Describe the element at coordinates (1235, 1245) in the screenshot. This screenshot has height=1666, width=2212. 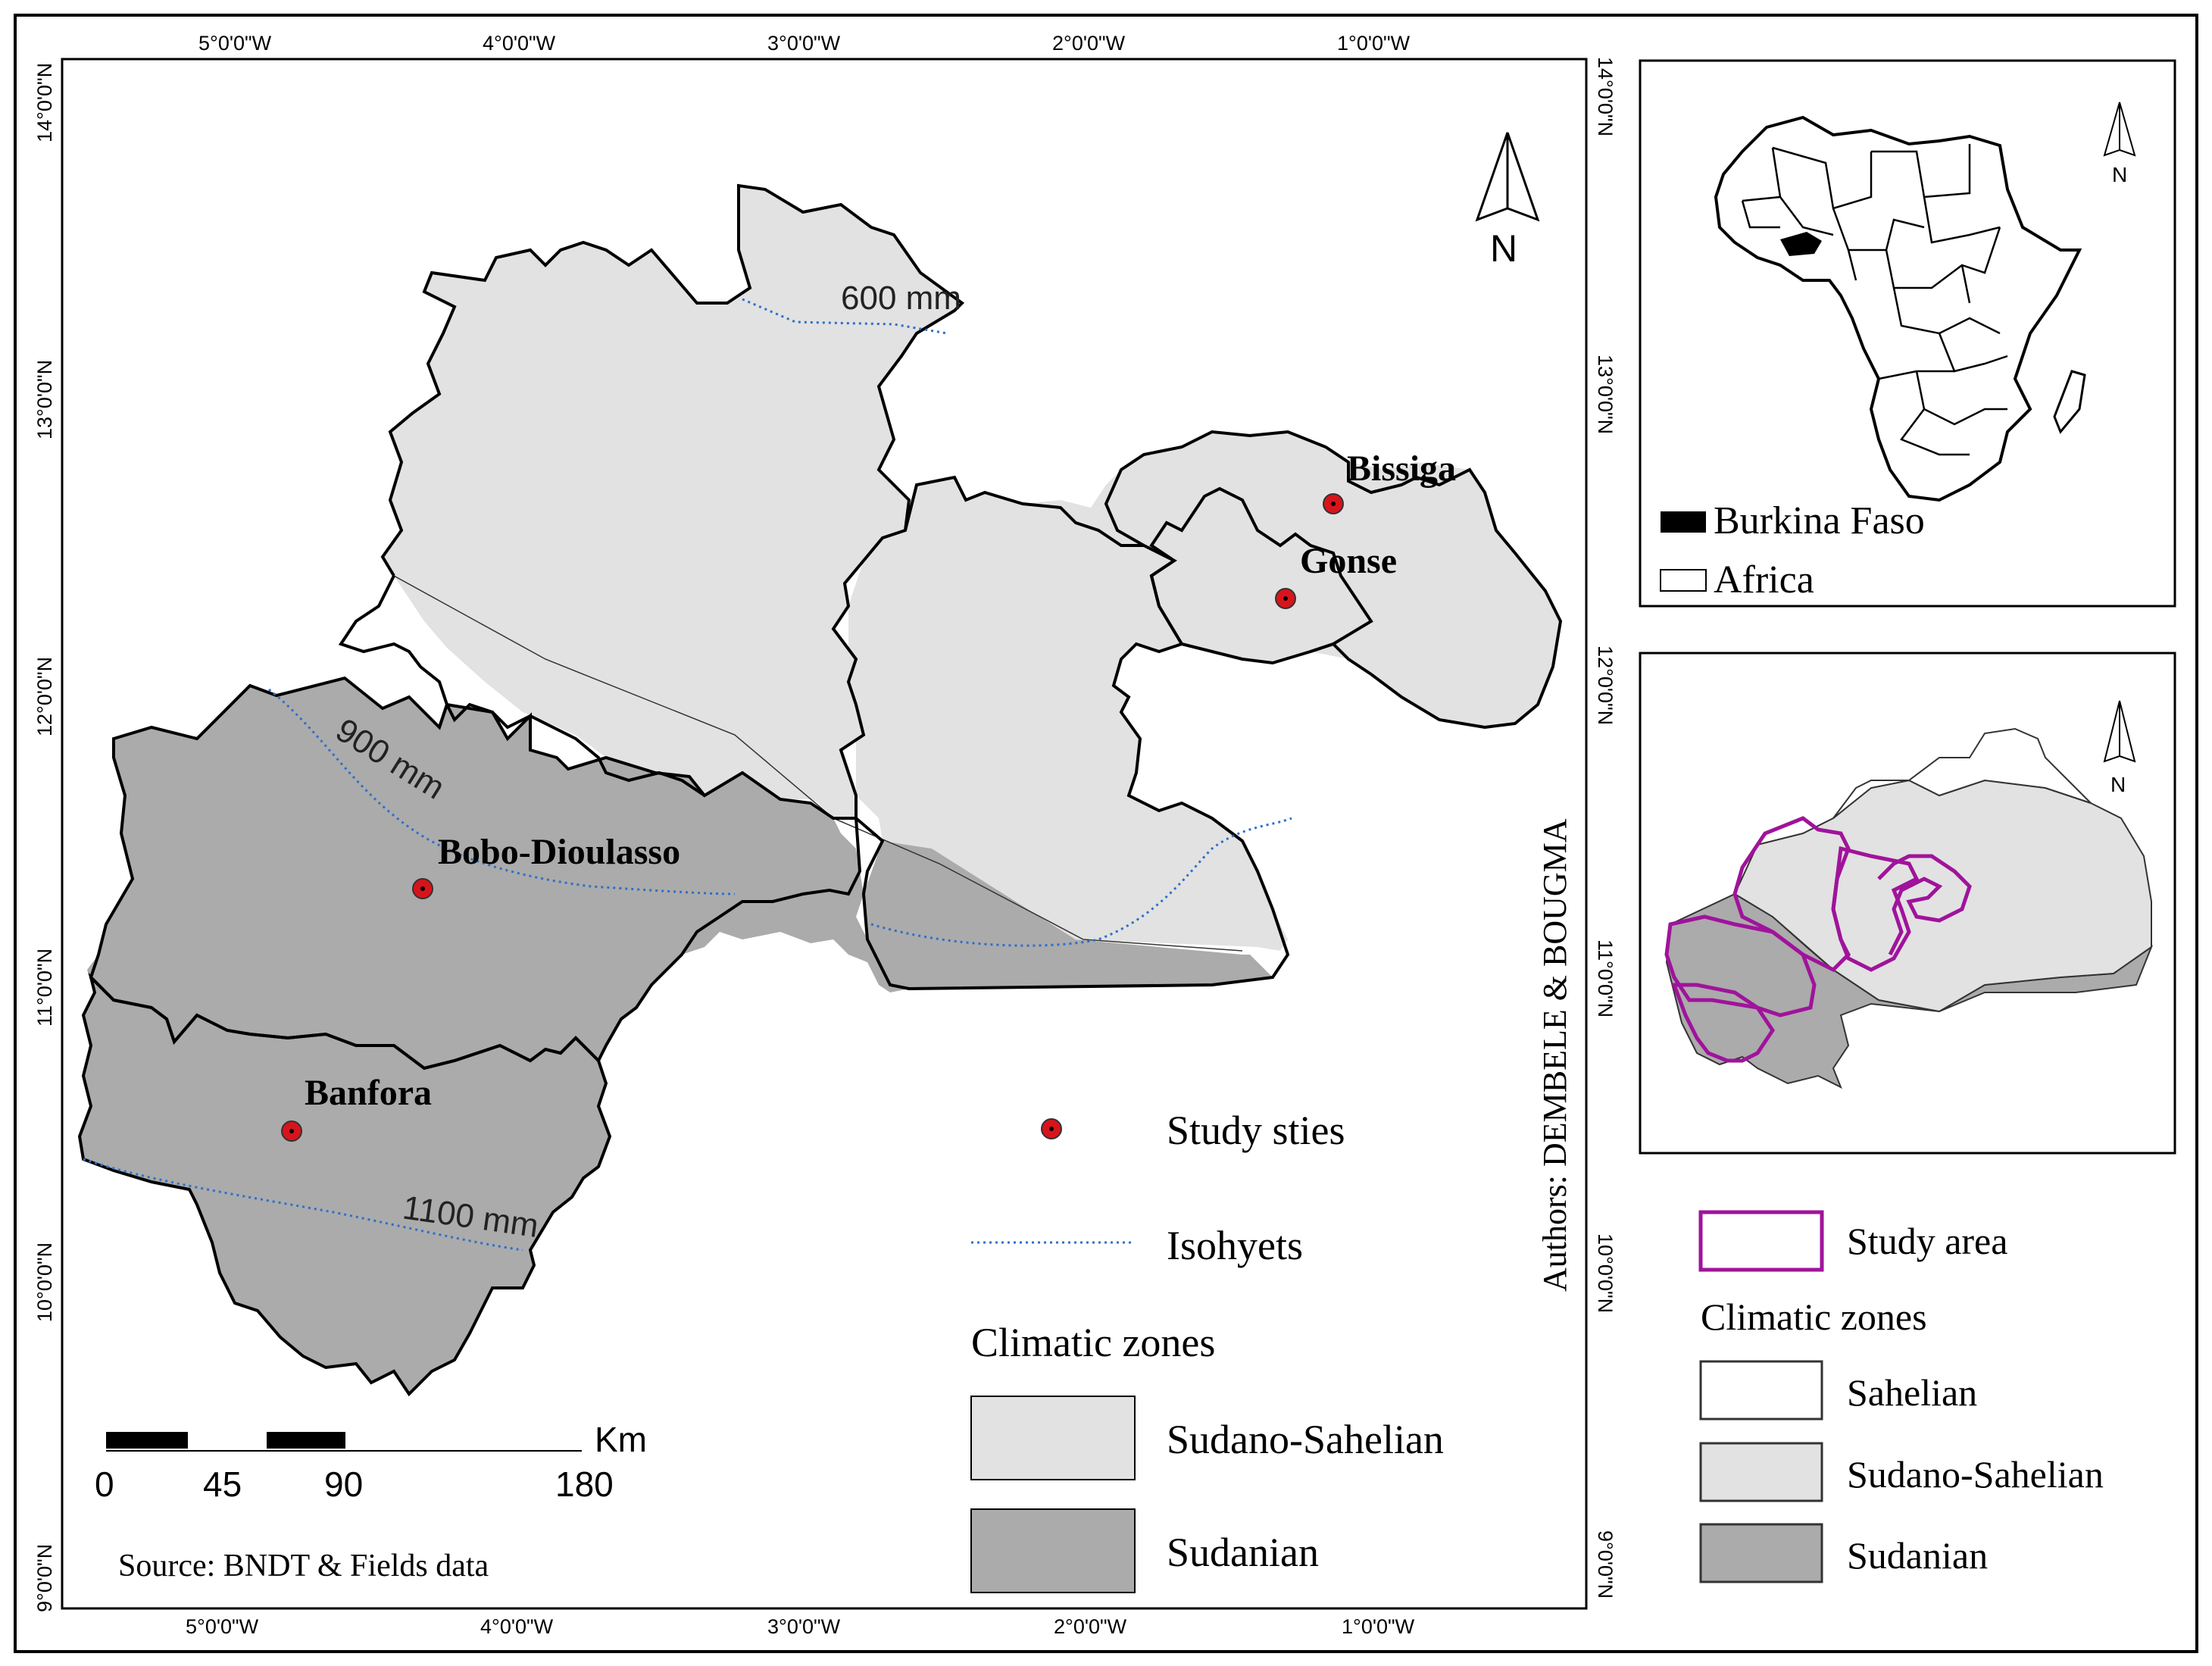
I see `legend-isohyets: Isohyets` at that location.